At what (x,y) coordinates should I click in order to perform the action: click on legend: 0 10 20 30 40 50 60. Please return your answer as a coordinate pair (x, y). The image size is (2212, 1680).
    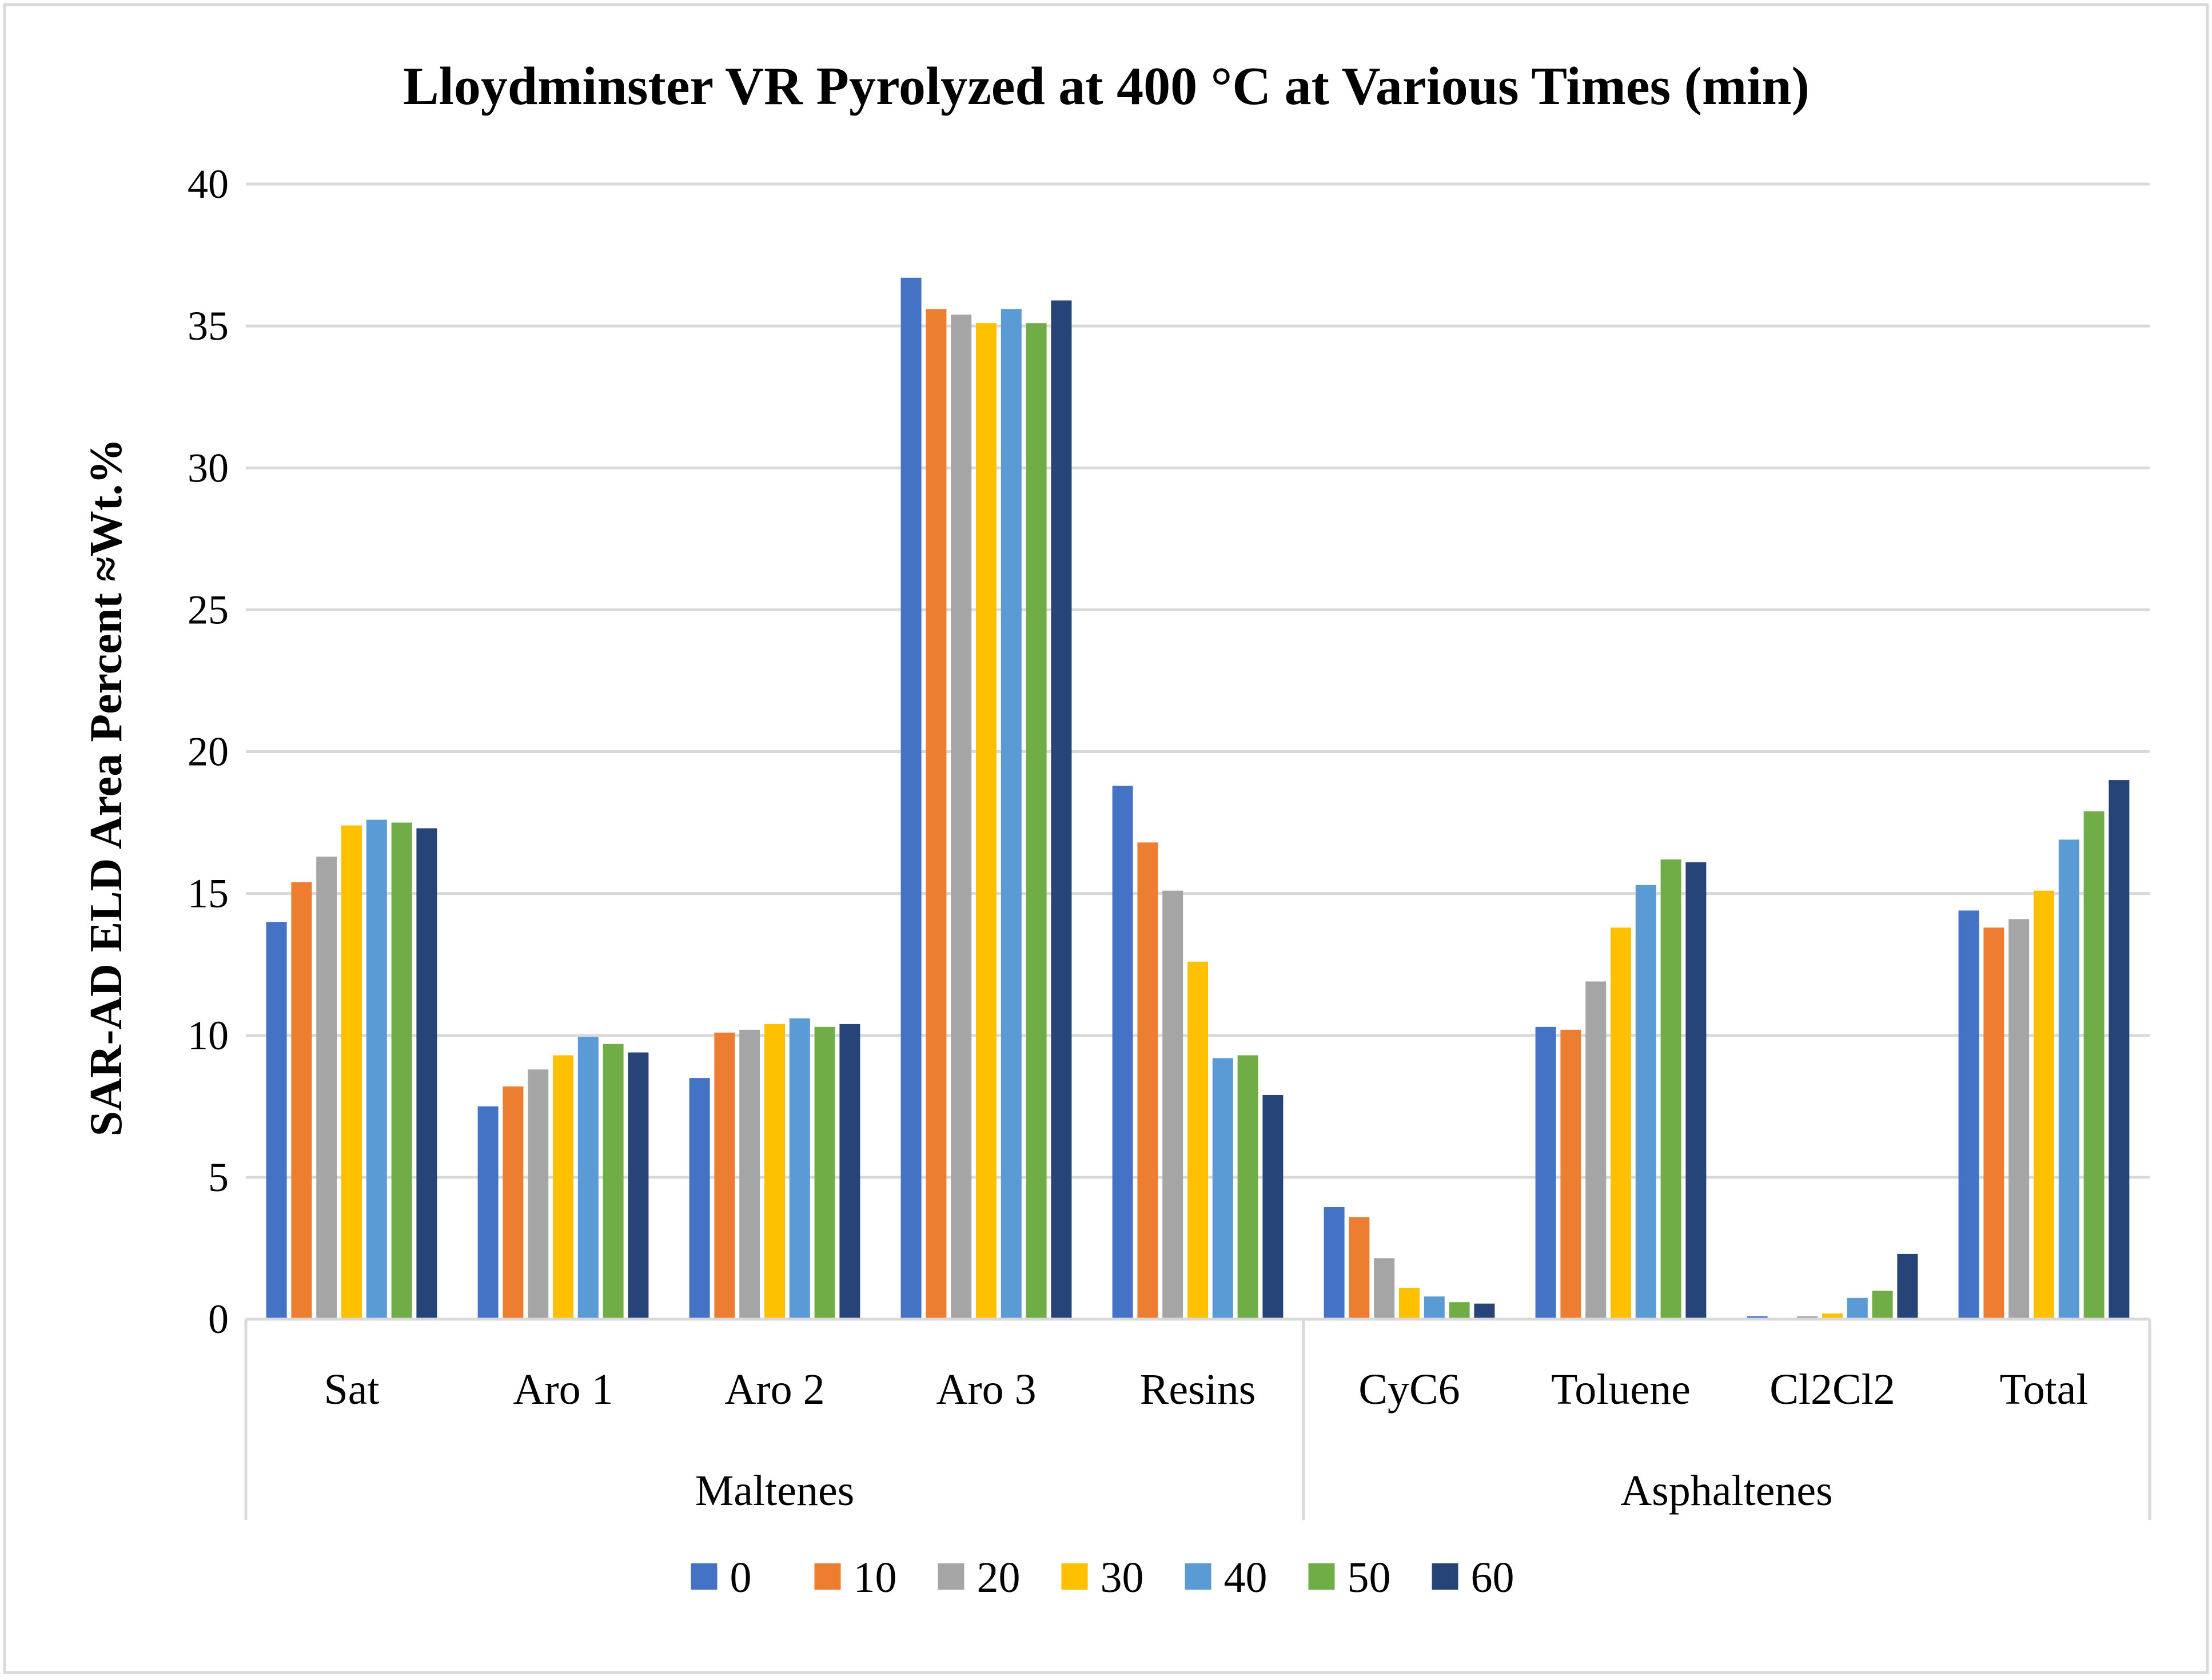
    Looking at the image, I should click on (1102, 1578).